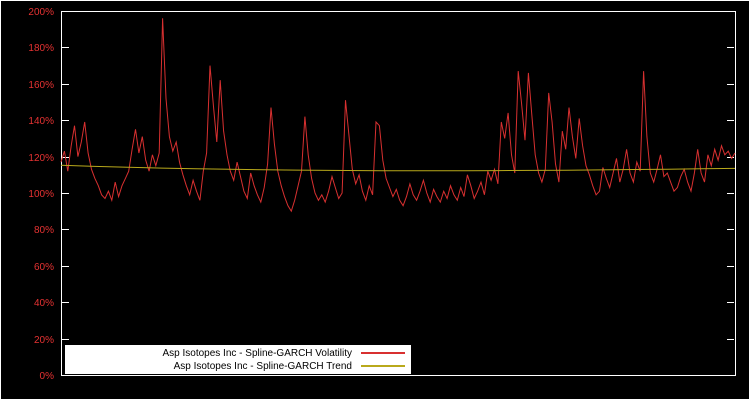  I want to click on y-axis-tick-label: 100%, so click(41, 194).